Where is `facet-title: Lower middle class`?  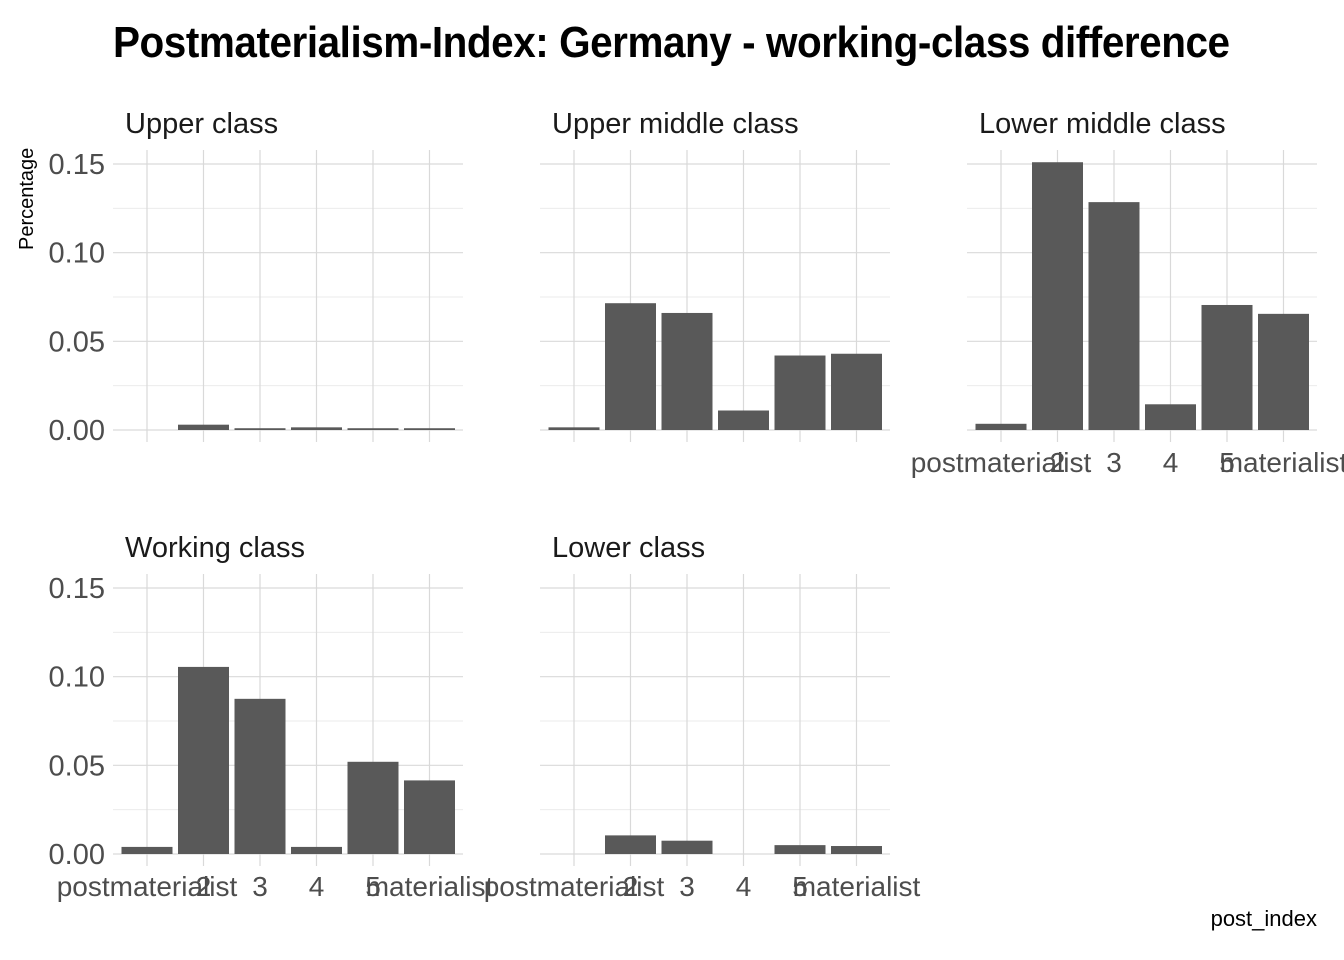 facet-title: Lower middle class is located at coordinates (1102, 124).